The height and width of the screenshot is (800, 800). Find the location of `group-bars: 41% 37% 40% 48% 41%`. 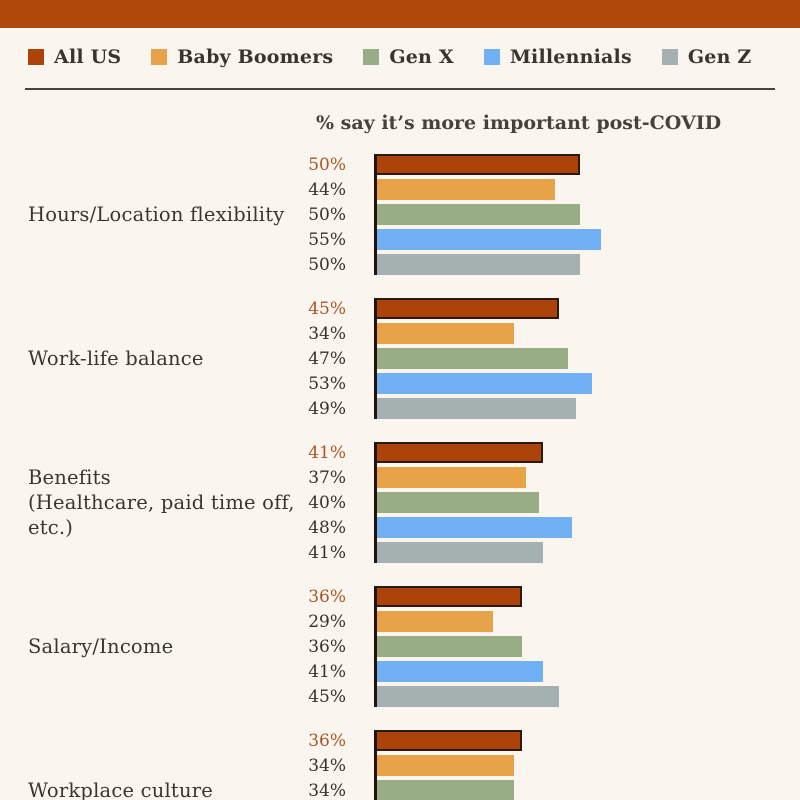

group-bars: 41% 37% 40% 48% 41% is located at coordinates (436, 502).